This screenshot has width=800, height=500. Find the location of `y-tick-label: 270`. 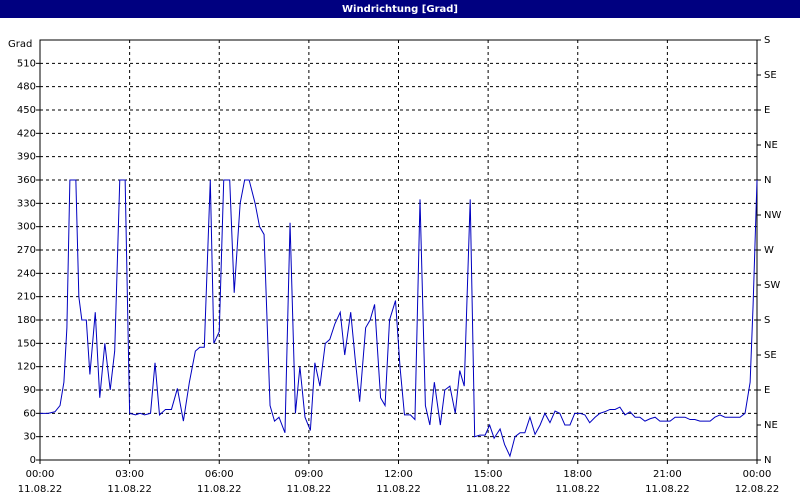

y-tick-label: 270 is located at coordinates (26, 250).